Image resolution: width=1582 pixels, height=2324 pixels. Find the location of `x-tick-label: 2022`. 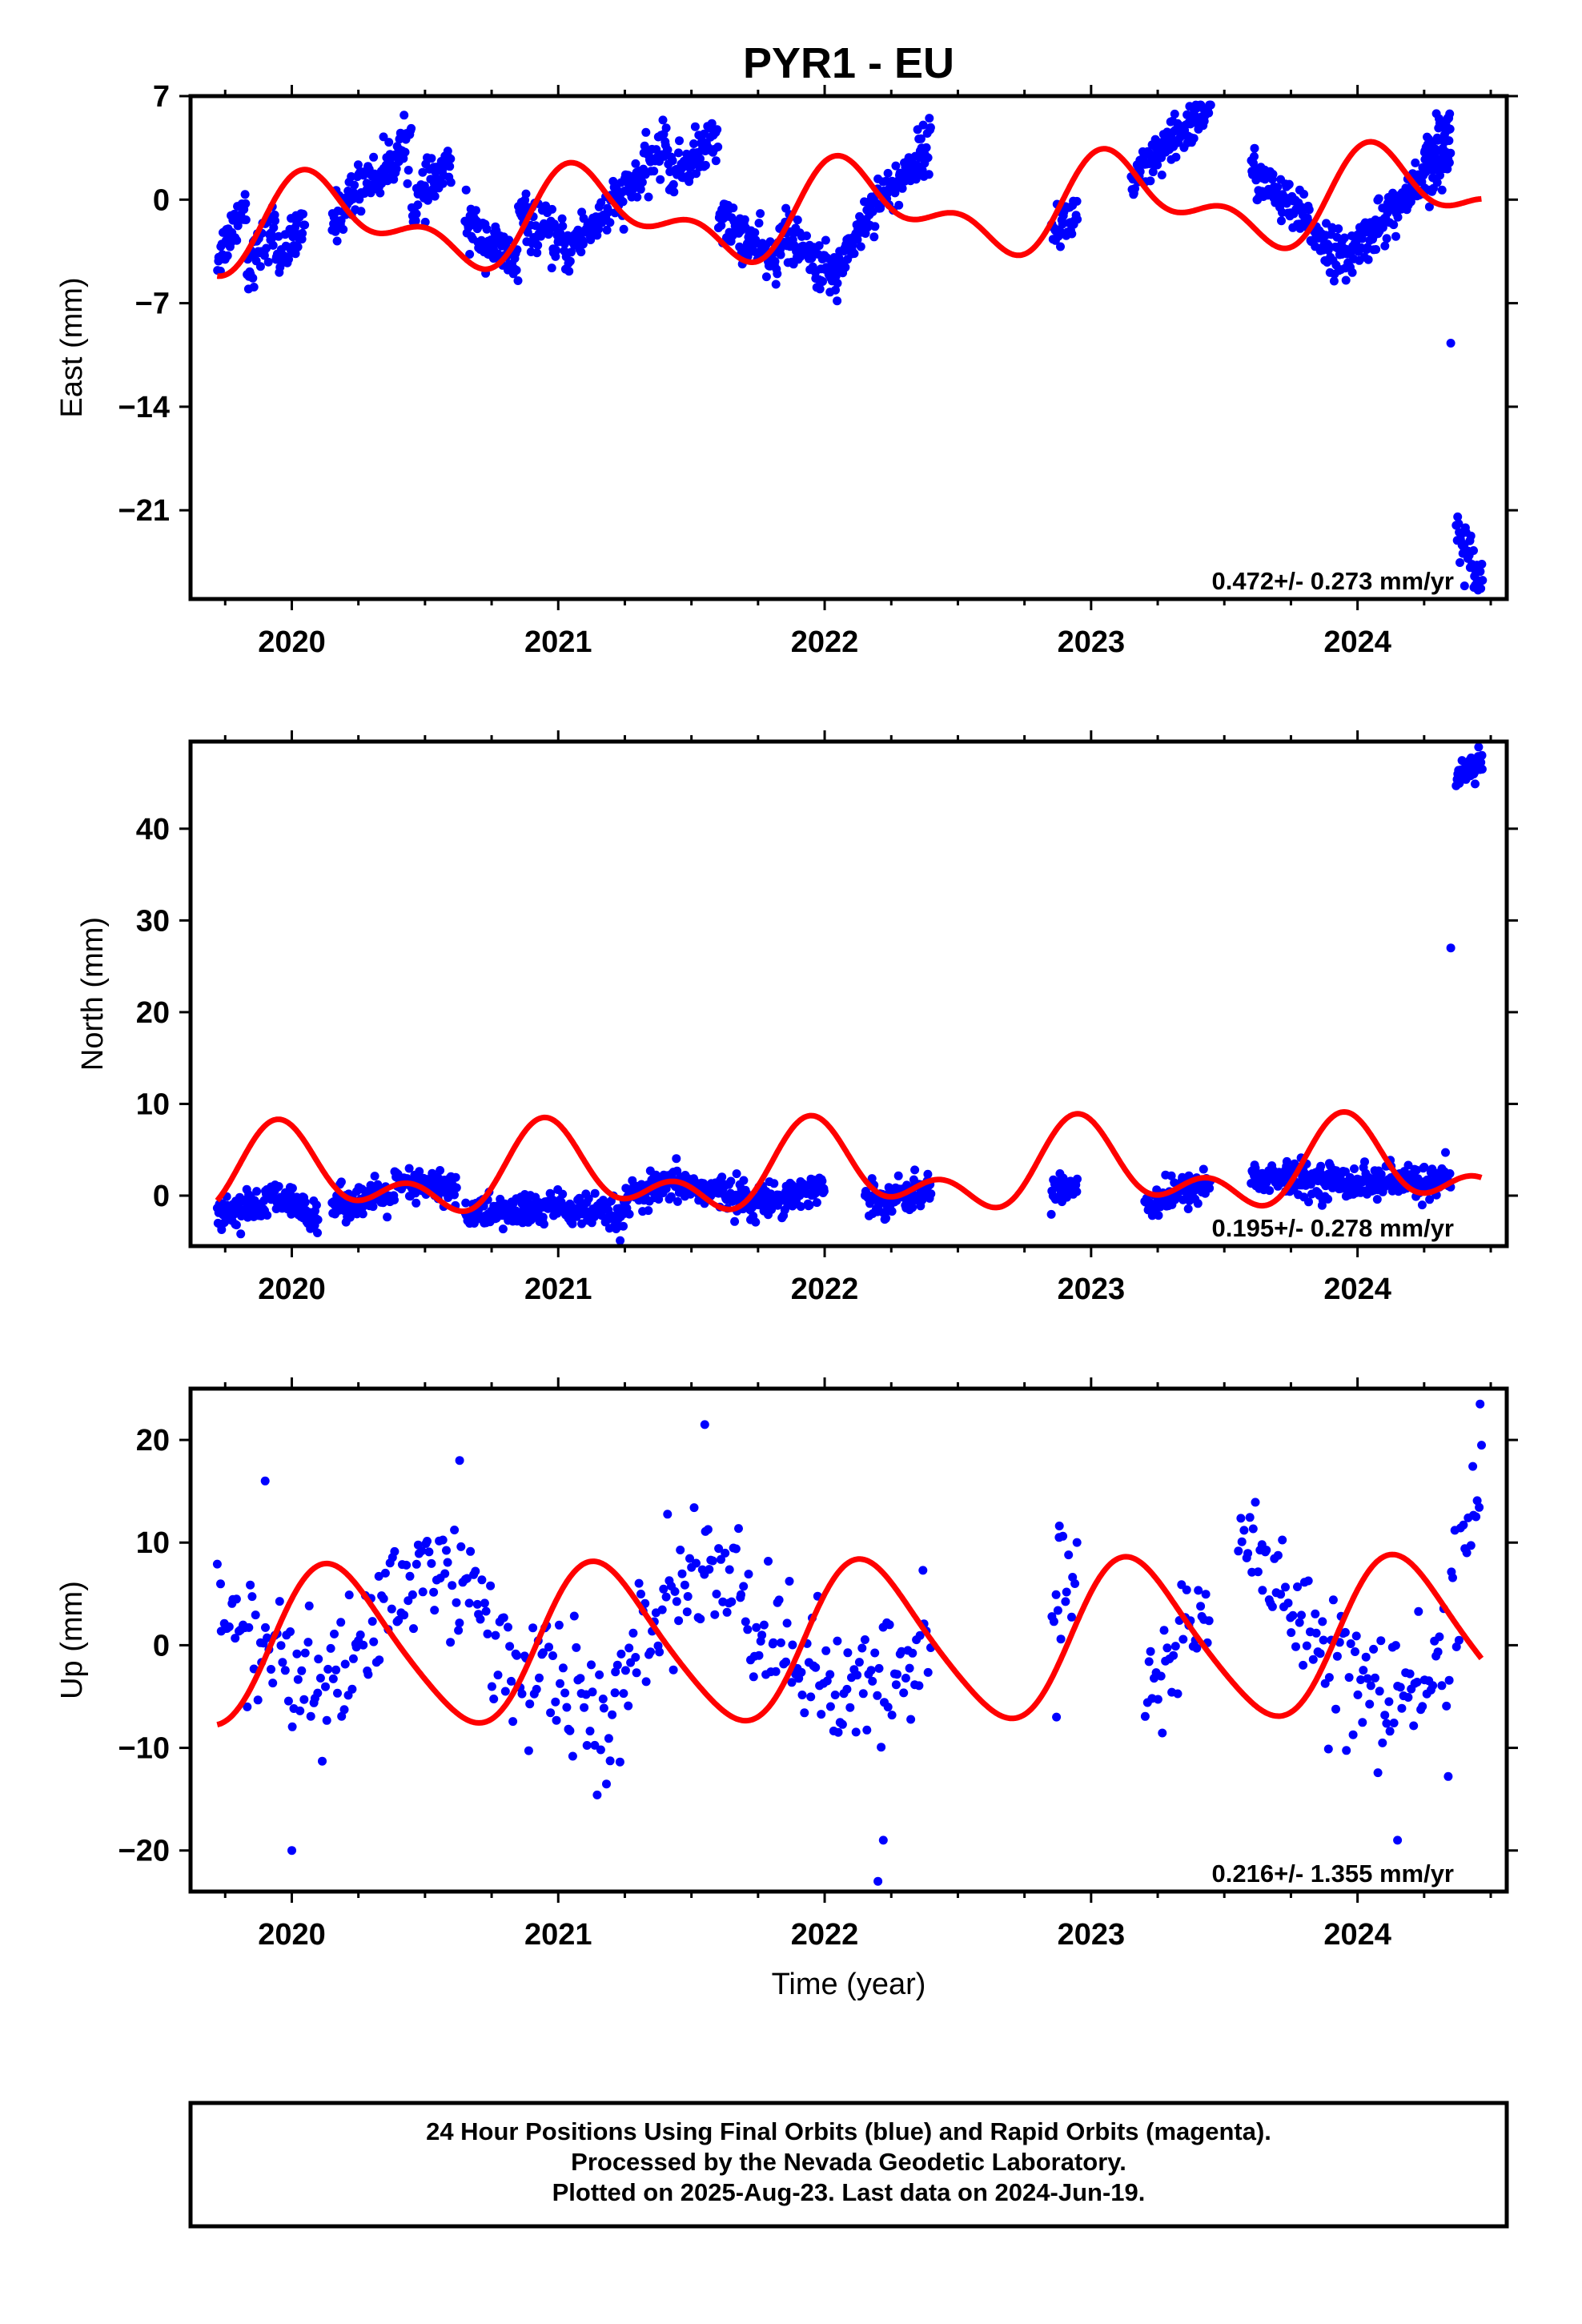

x-tick-label: 2022 is located at coordinates (825, 642).